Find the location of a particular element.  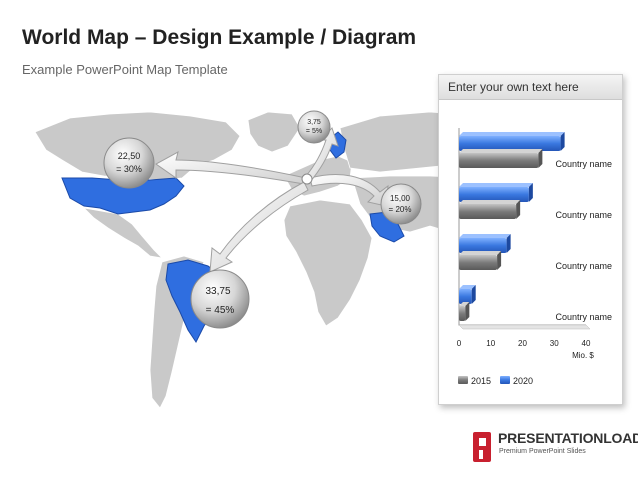

x-tick-label: 20 is located at coordinates (522, 343).